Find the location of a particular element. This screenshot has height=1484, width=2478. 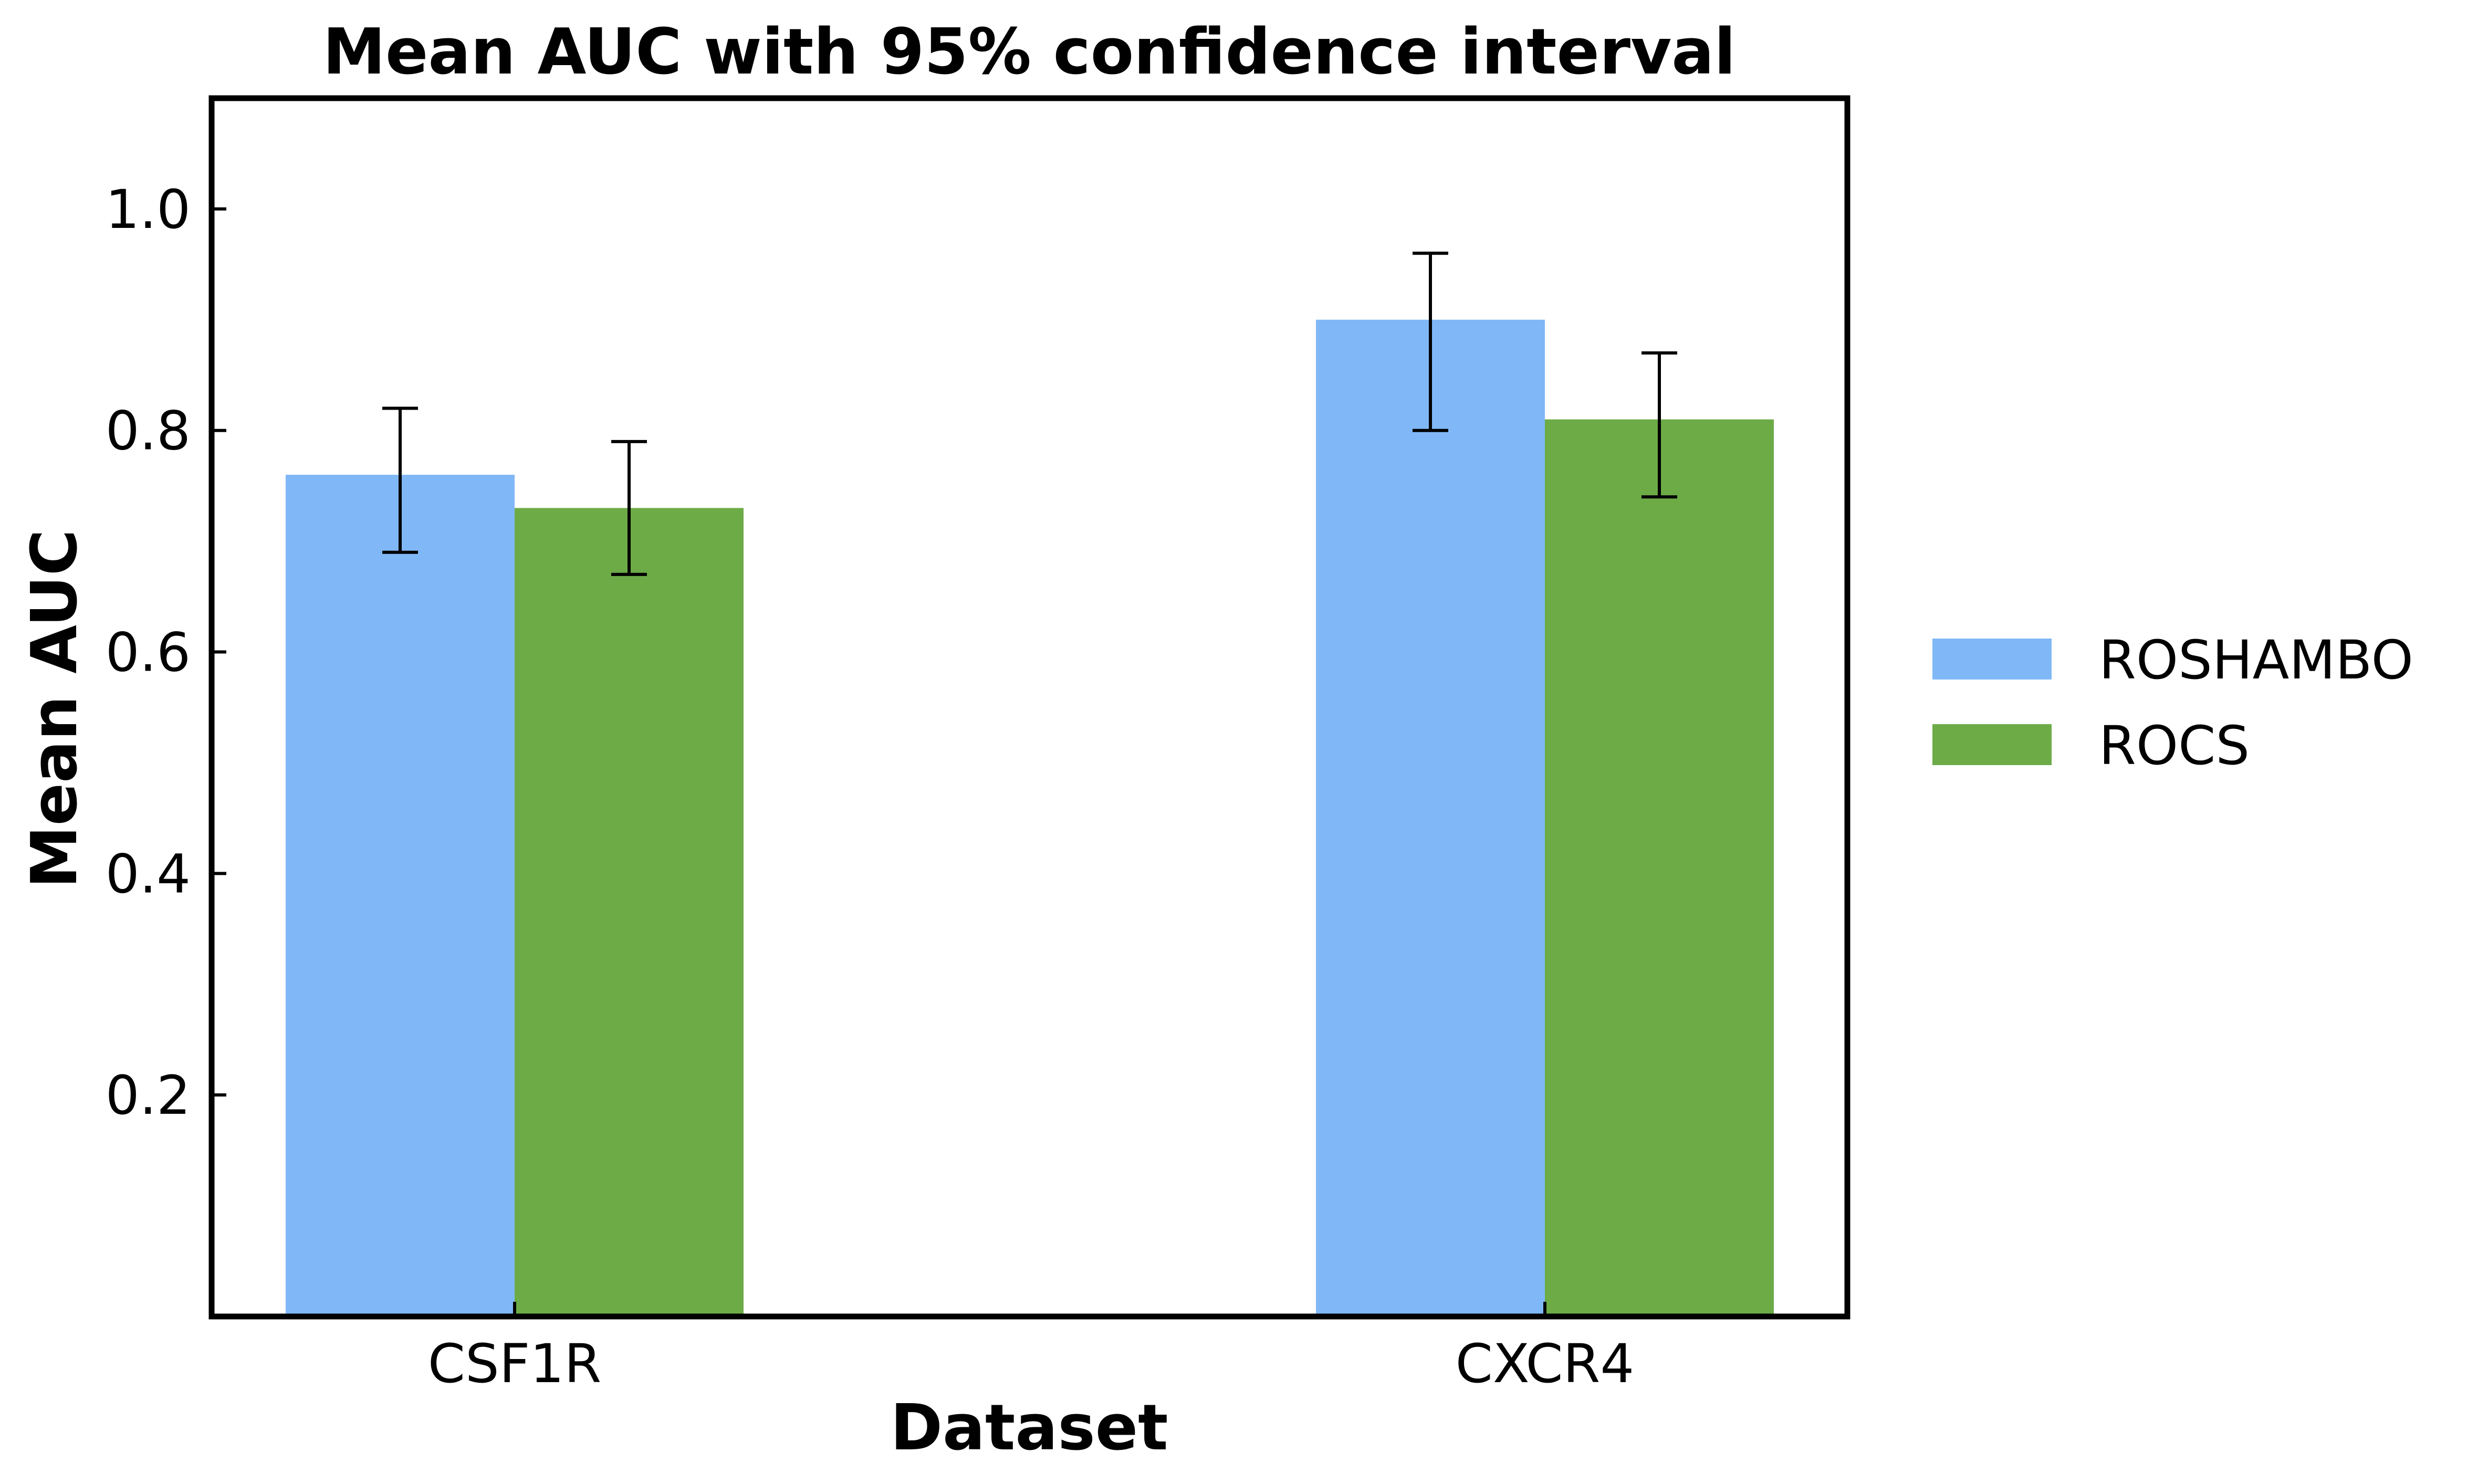

bar-roshambo-csf1r is located at coordinates (401, 896).